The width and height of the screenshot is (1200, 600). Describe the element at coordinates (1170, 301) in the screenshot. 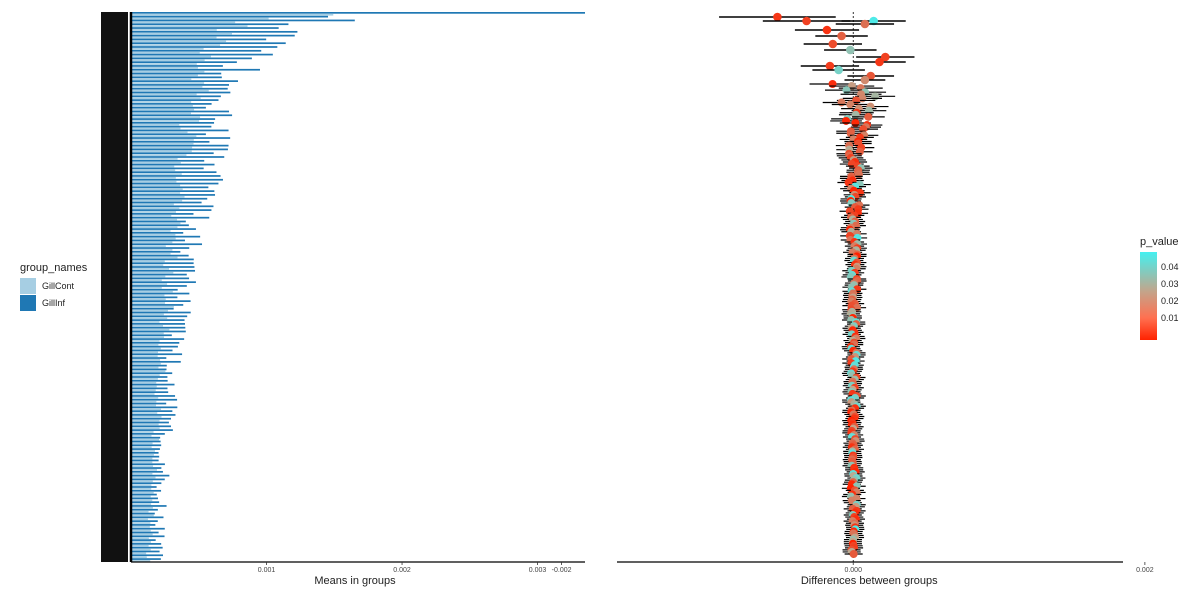

I see `colorbar-tick-label: 0.02` at that location.